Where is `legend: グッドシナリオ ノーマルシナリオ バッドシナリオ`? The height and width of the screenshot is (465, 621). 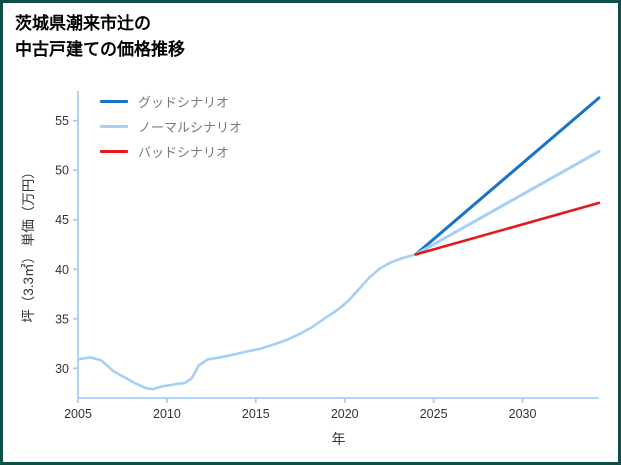 legend: グッドシナリオ ノーマルシナリオ バッドシナリオ is located at coordinates (171, 126).